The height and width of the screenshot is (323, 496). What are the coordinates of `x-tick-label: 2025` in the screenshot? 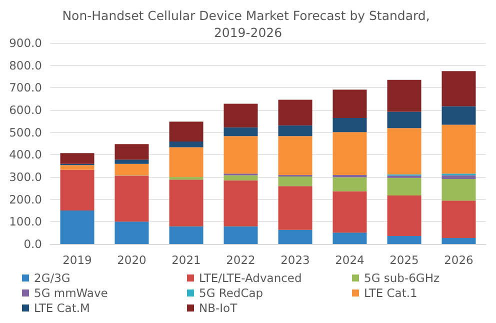 It's located at (404, 260).